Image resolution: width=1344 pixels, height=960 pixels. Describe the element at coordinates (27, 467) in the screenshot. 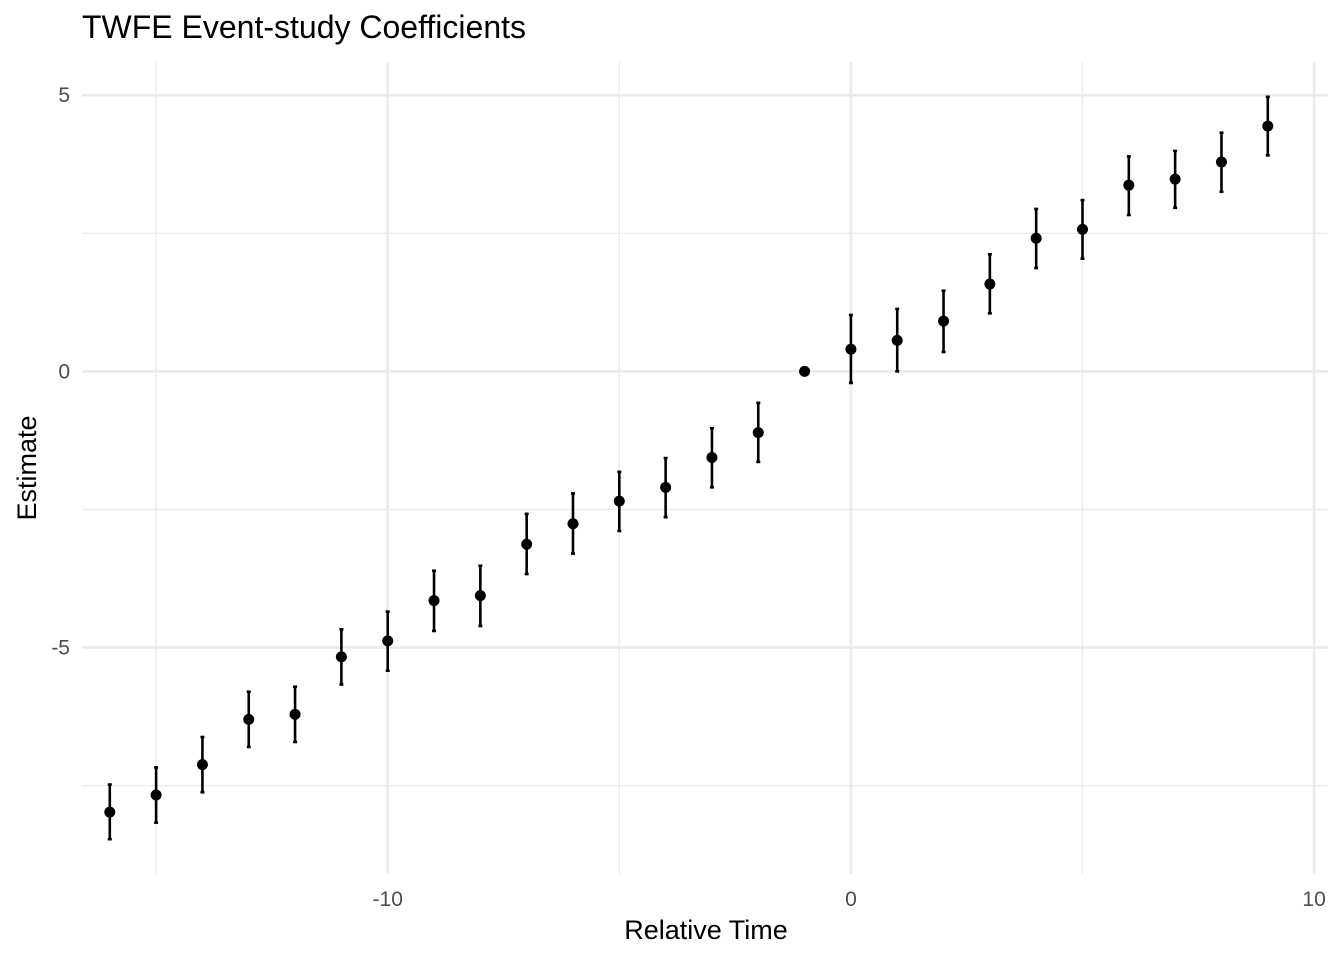

I see `y-axis-title: Estimate` at that location.